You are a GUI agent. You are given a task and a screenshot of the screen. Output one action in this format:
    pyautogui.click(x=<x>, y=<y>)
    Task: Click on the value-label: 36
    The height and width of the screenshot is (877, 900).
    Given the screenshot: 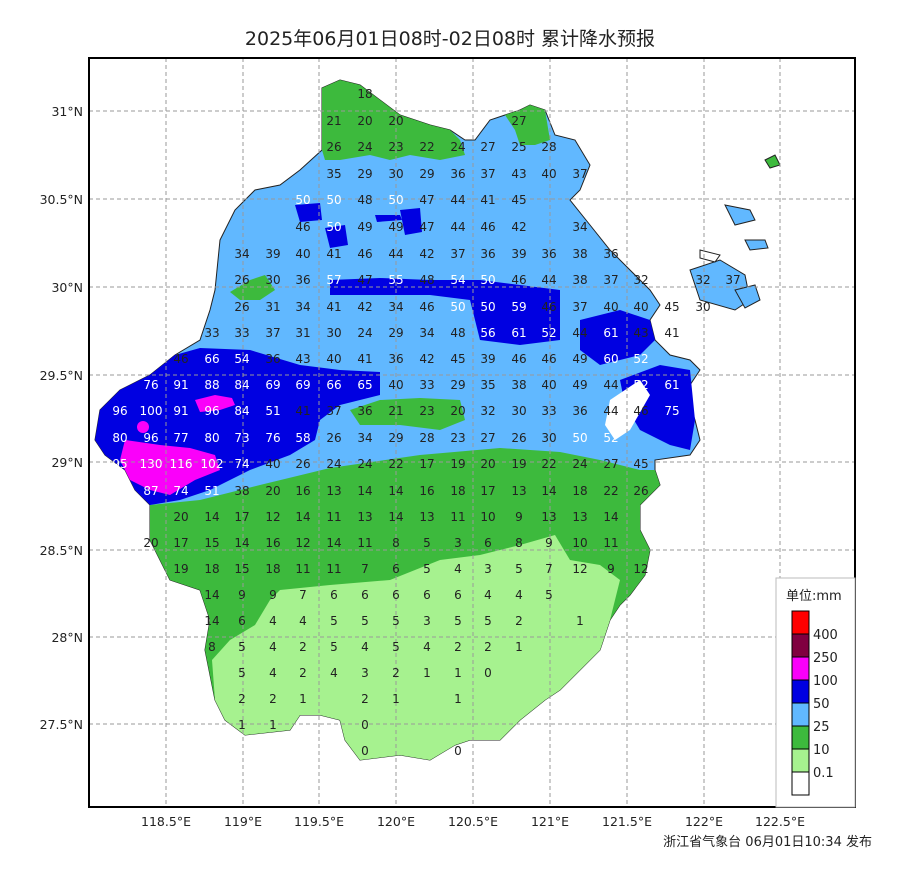 What is the action you would take?
    pyautogui.click(x=364, y=411)
    